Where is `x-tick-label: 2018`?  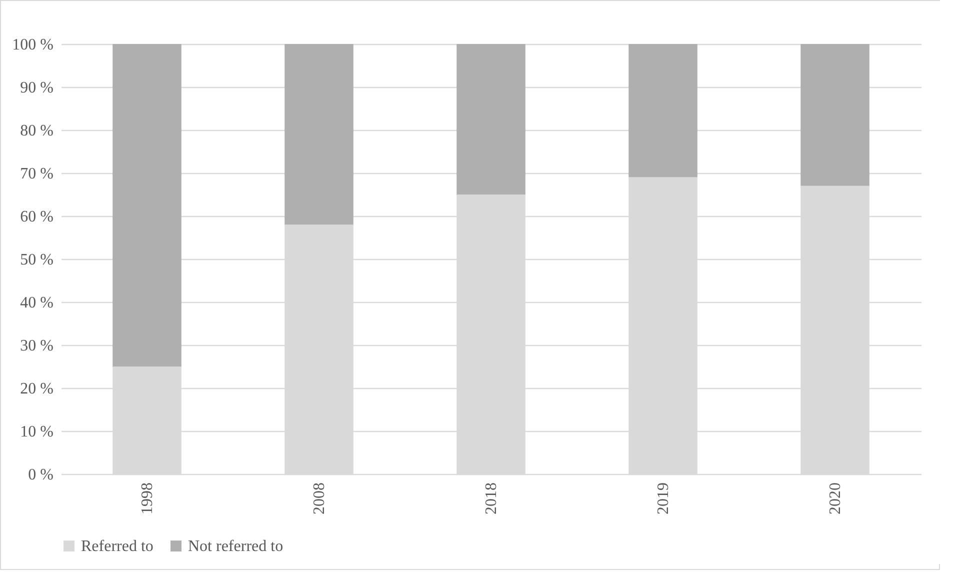 x-tick-label: 2018 is located at coordinates (491, 498).